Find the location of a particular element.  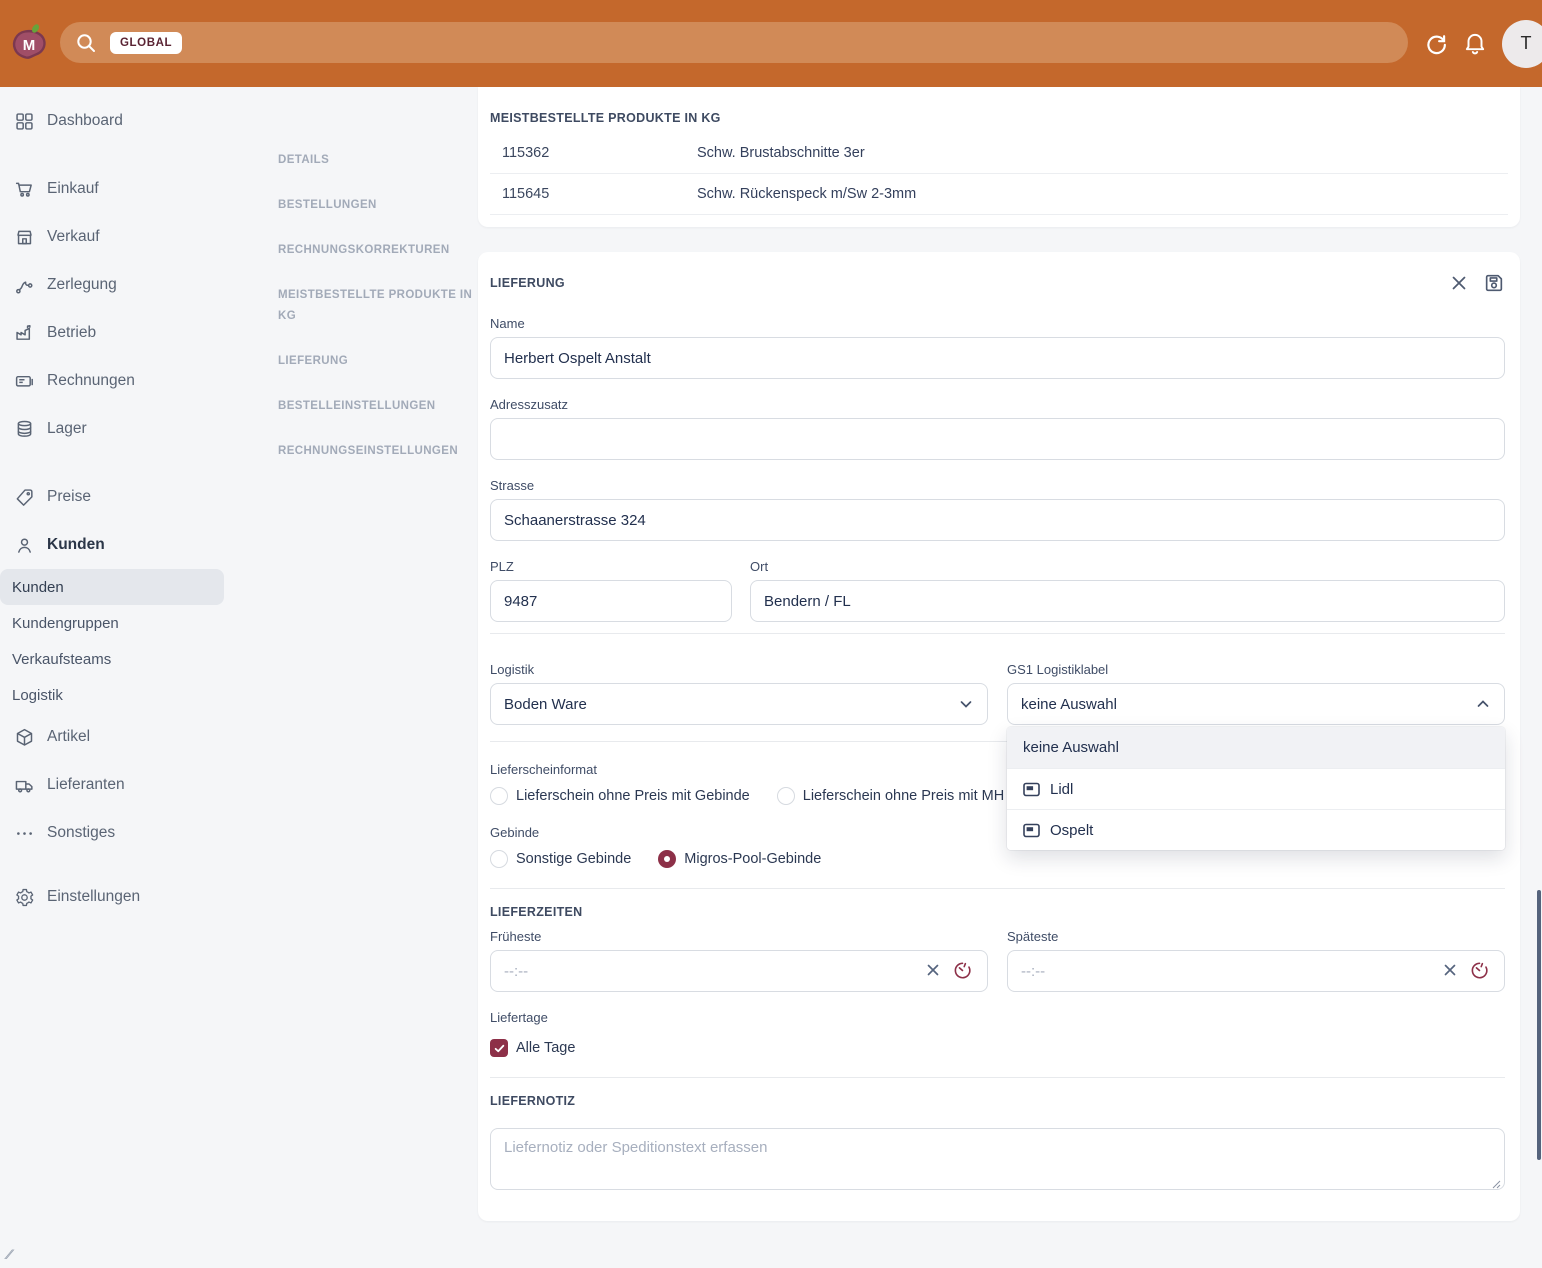

close-icon is located at coordinates (1459, 283).